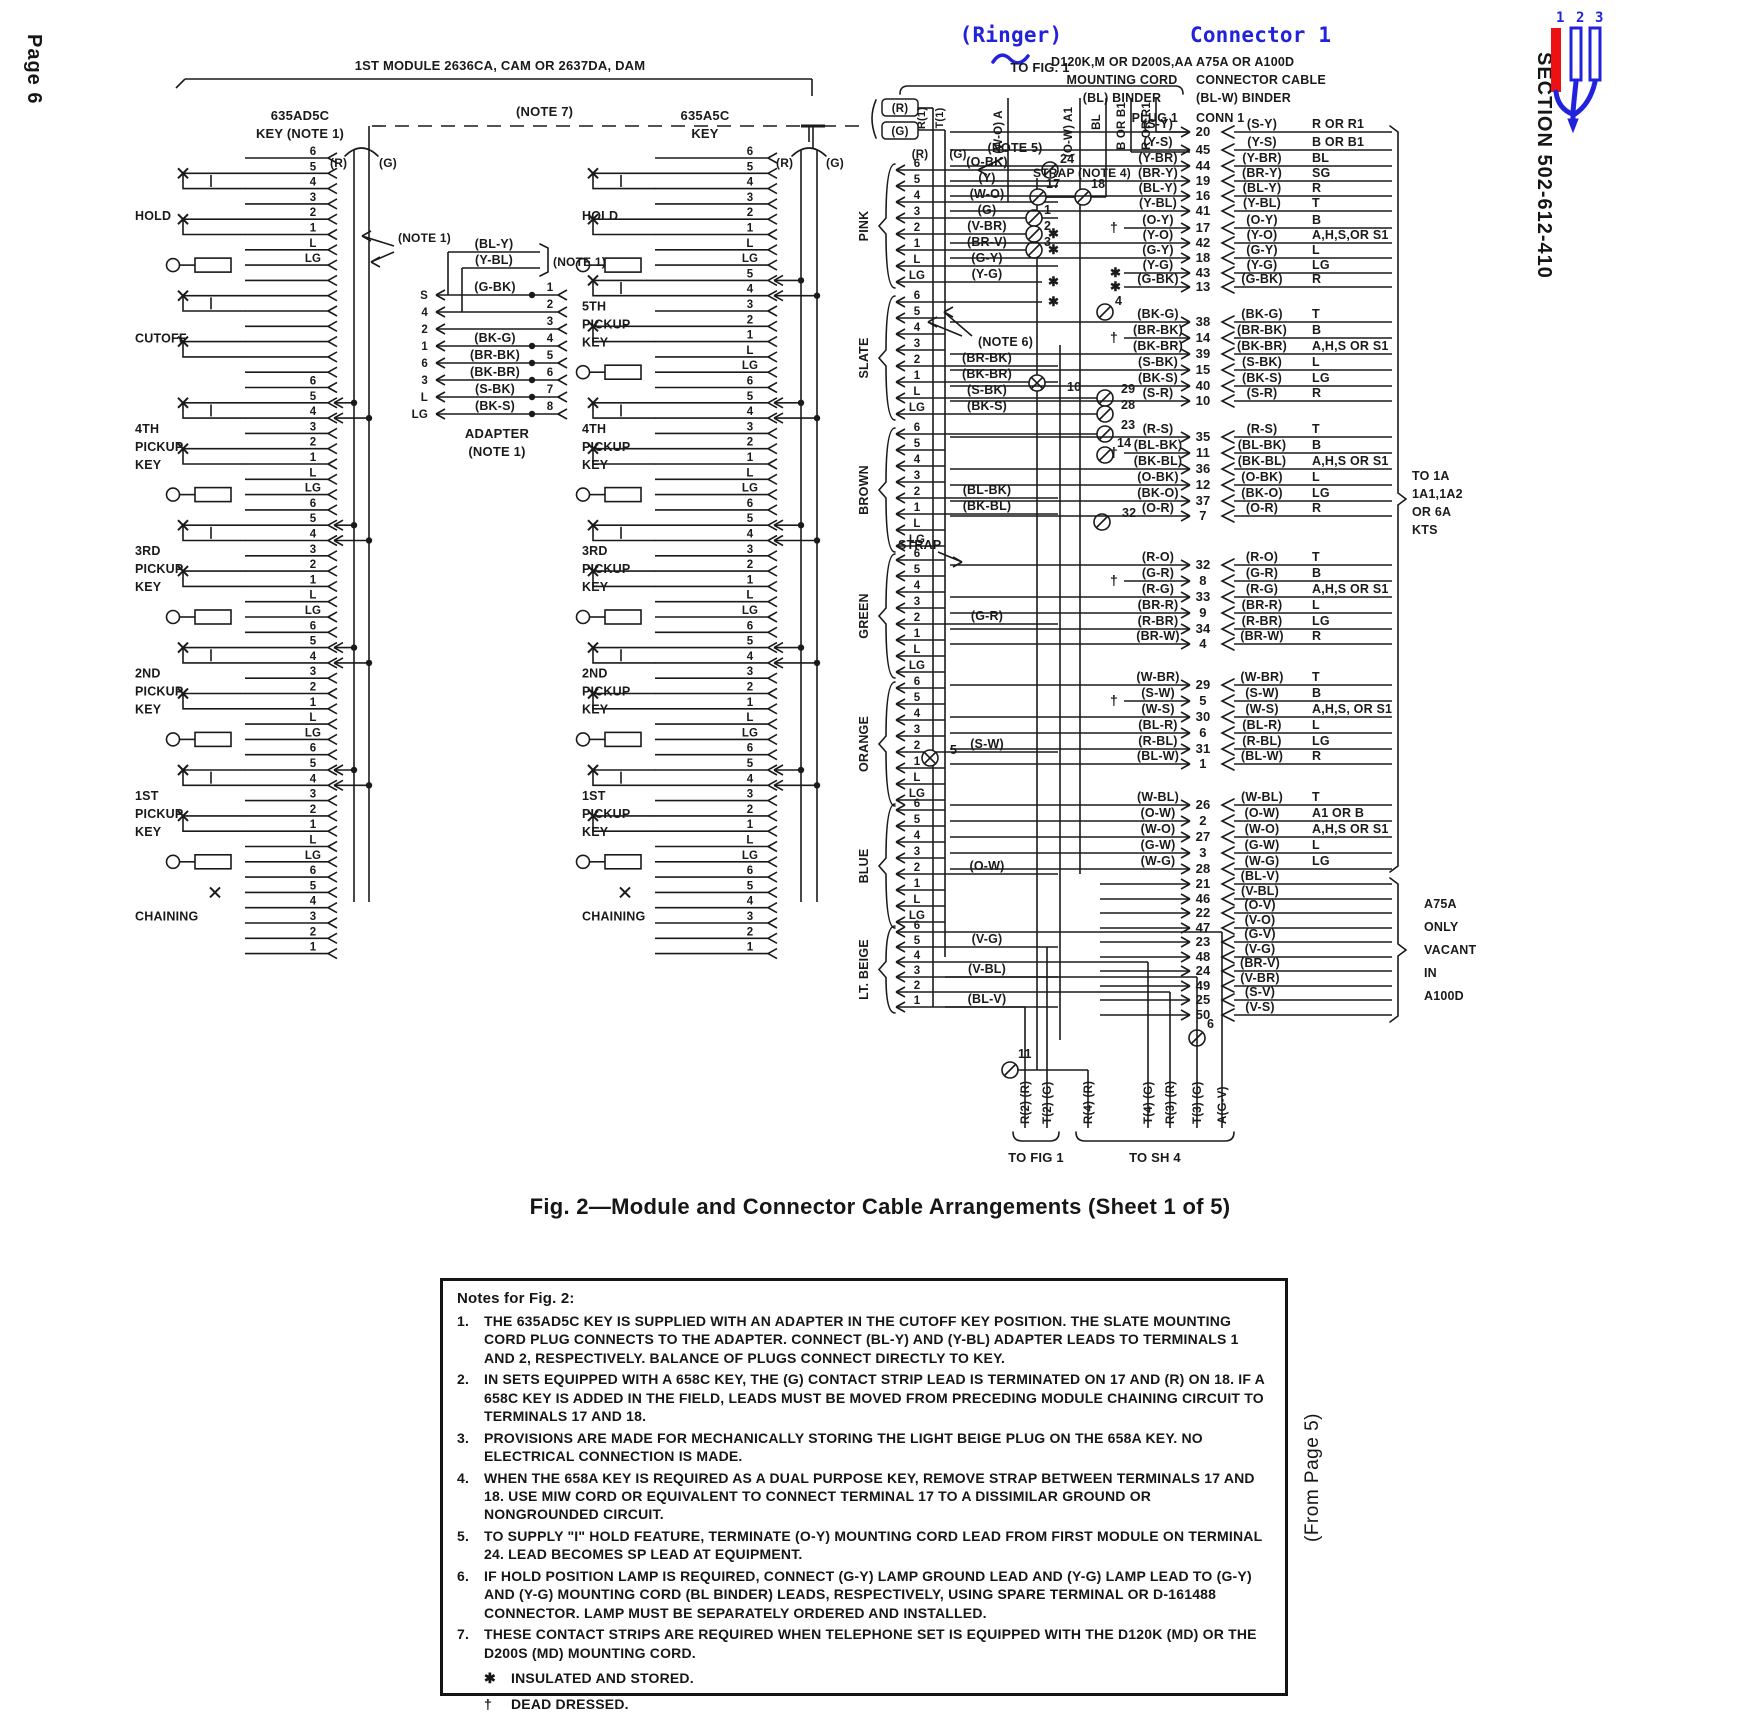  Describe the element at coordinates (1437, 494) in the screenshot. I see `to-1a-note: 1A1,1A2` at that location.